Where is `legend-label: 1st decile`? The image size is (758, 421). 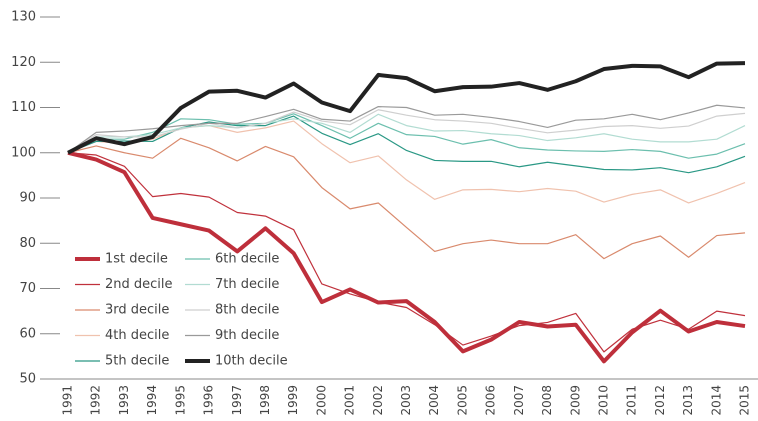 legend-label: 1st decile is located at coordinates (136, 259).